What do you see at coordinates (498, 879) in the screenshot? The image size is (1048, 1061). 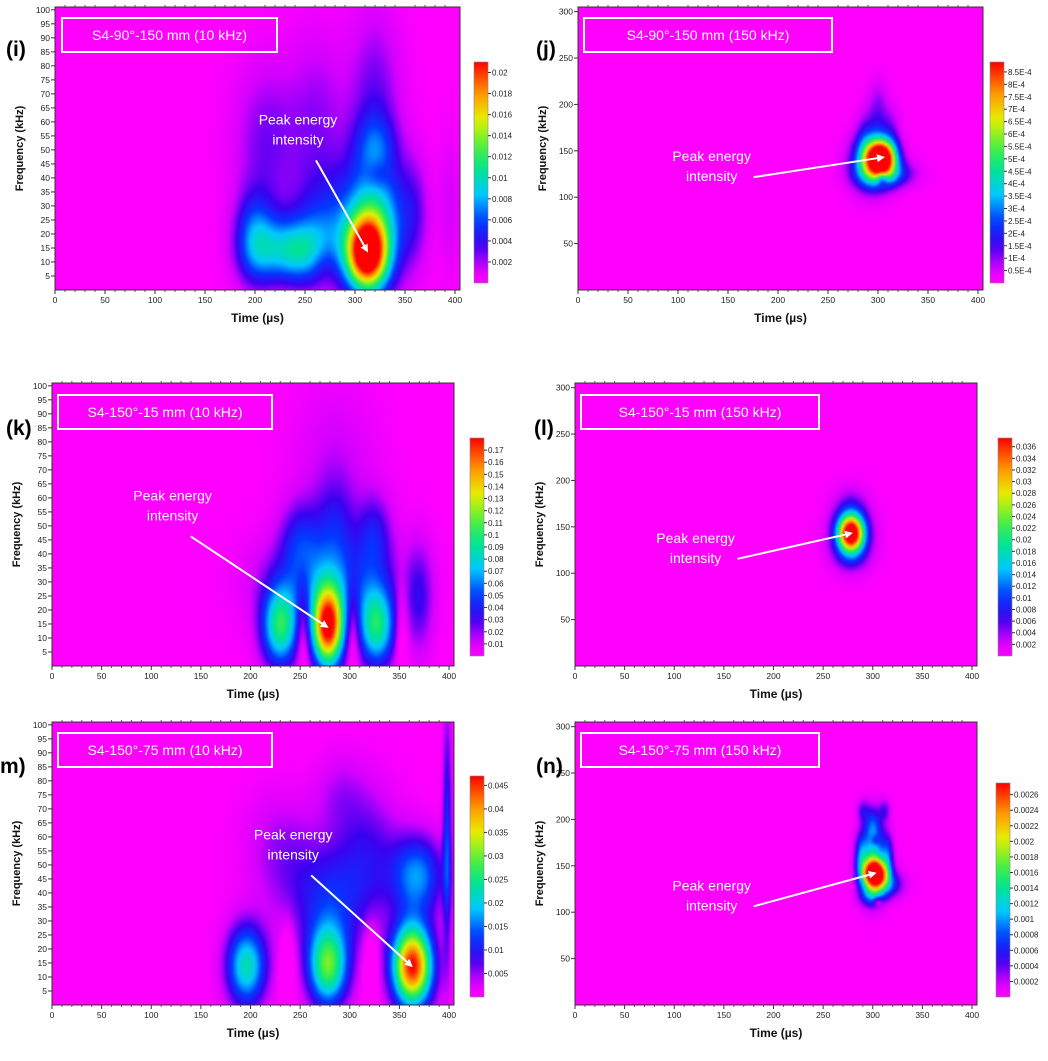 I see `colorbar-tick-label: 0.025` at bounding box center [498, 879].